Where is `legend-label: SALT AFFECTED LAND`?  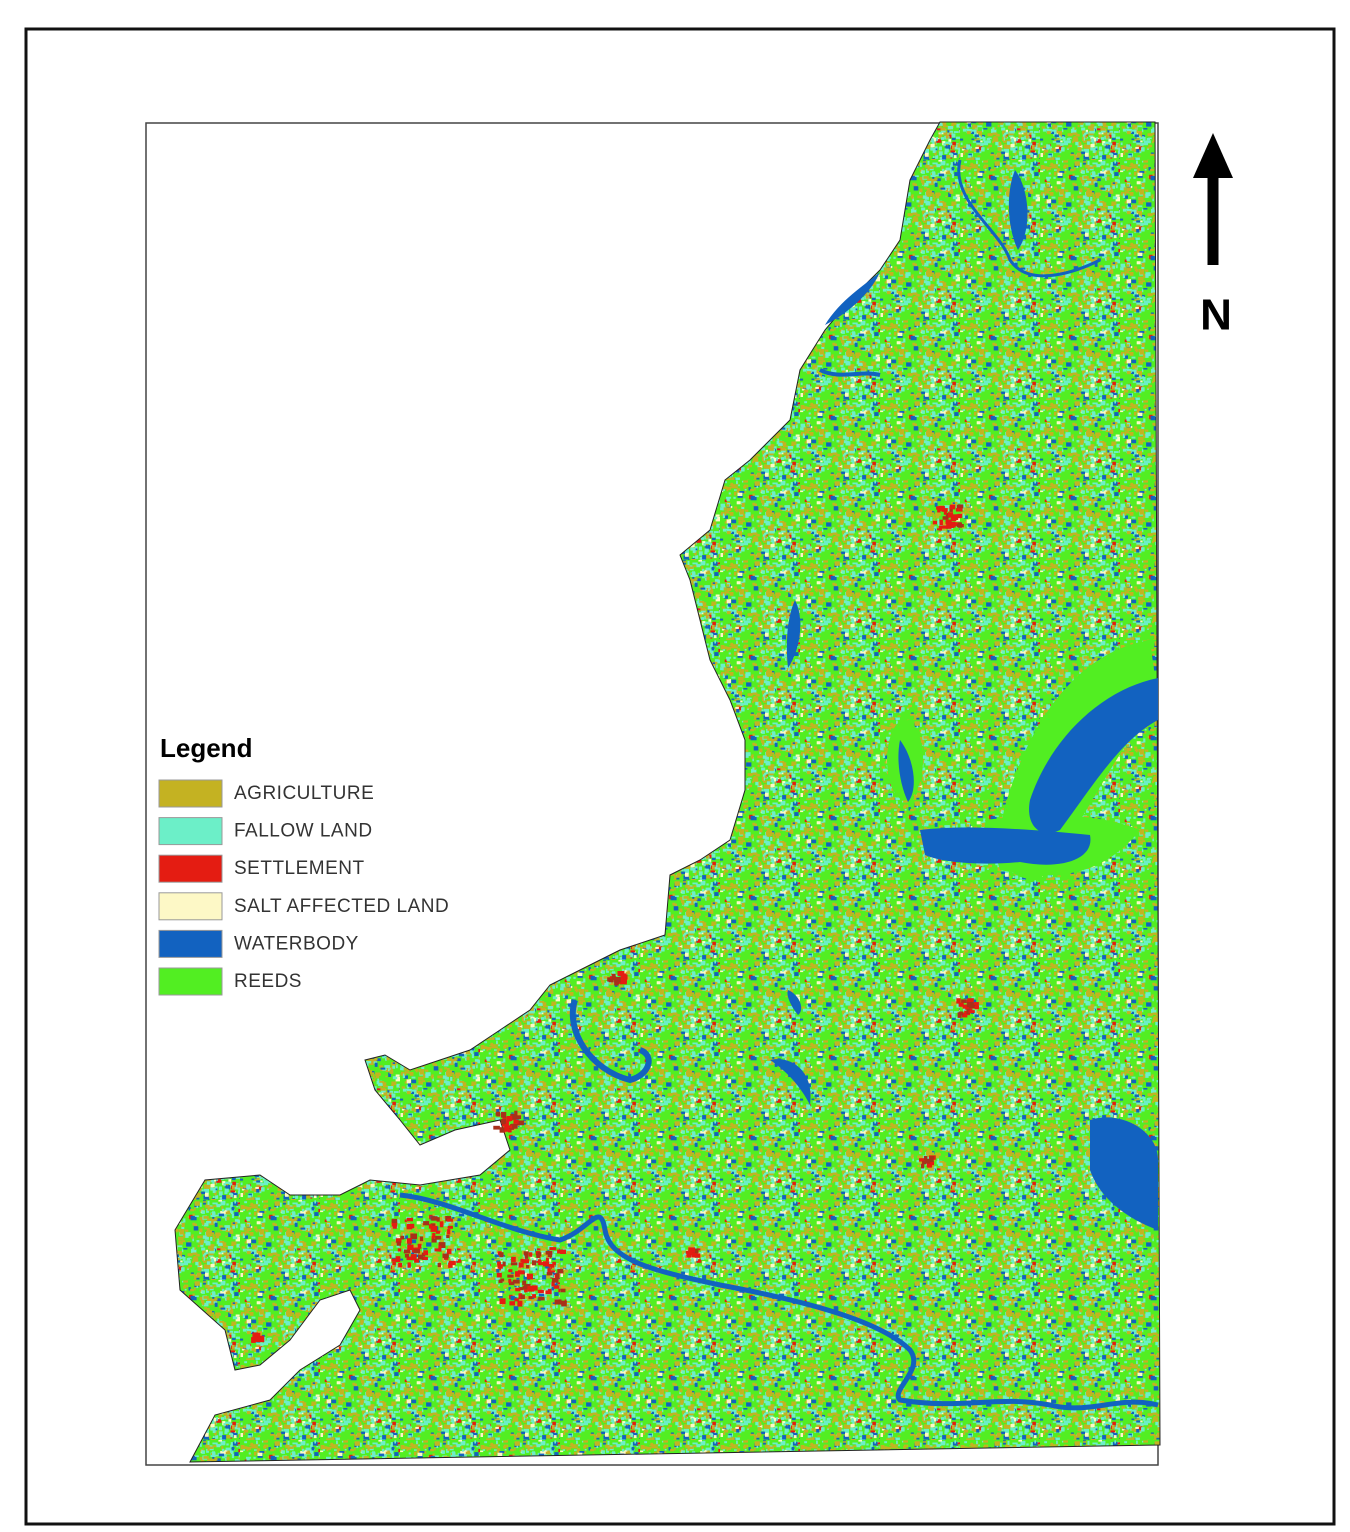
legend-label: SALT AFFECTED LAND is located at coordinates (341, 906).